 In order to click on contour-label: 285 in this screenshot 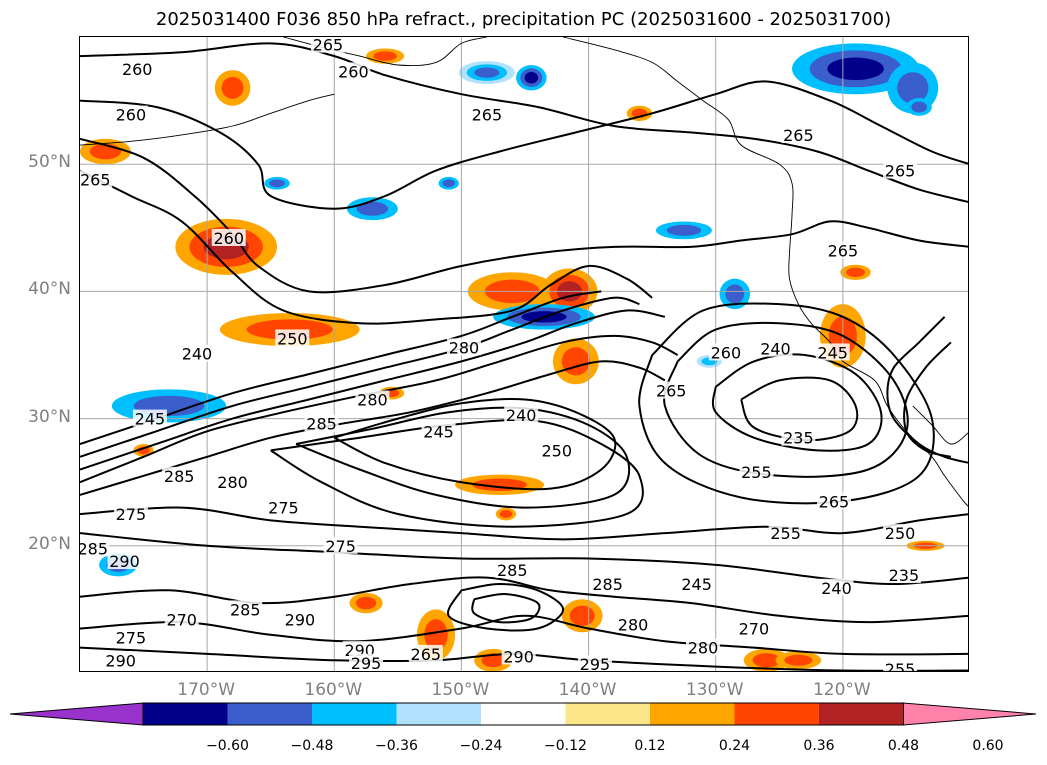, I will do `click(245, 609)`.